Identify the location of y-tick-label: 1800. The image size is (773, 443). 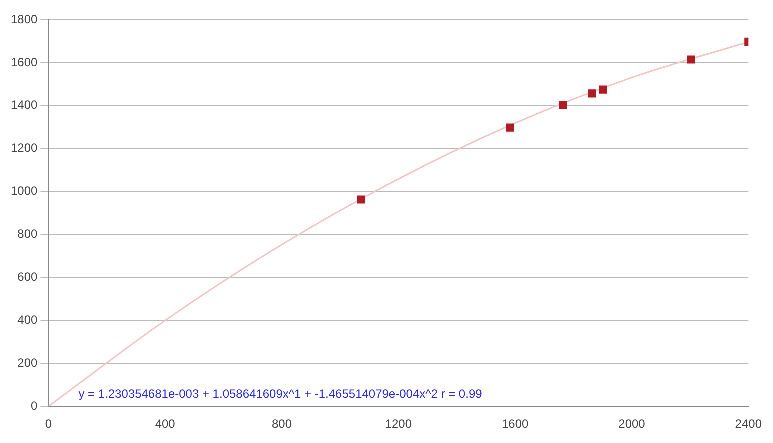
(24, 19).